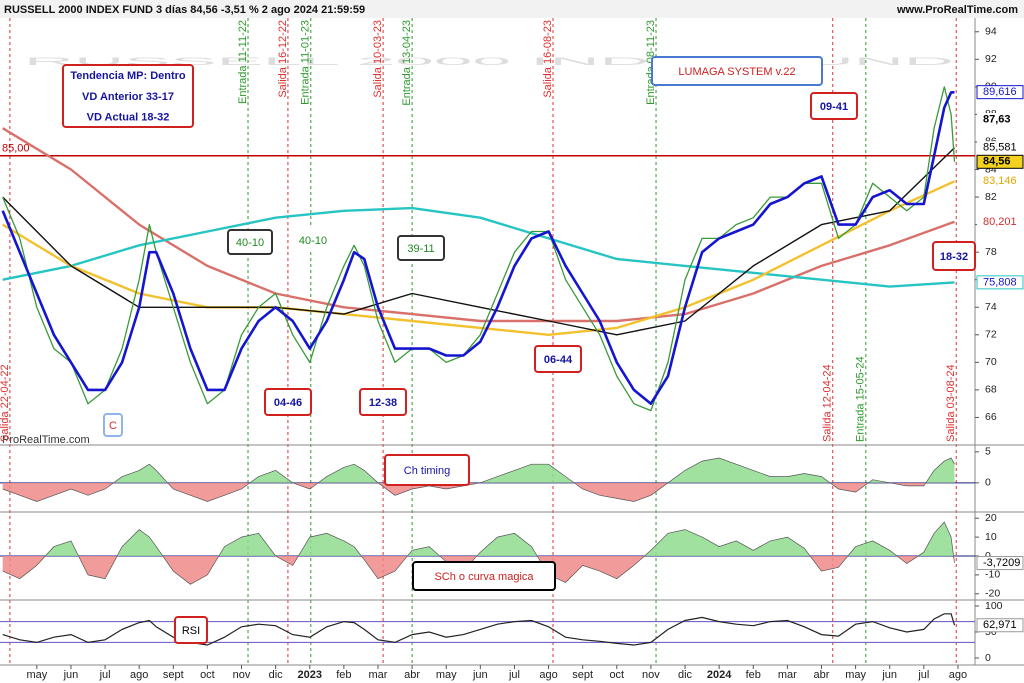  Describe the element at coordinates (128, 118) in the screenshot. I see `annotation-text: VD Actual 18-32` at that location.